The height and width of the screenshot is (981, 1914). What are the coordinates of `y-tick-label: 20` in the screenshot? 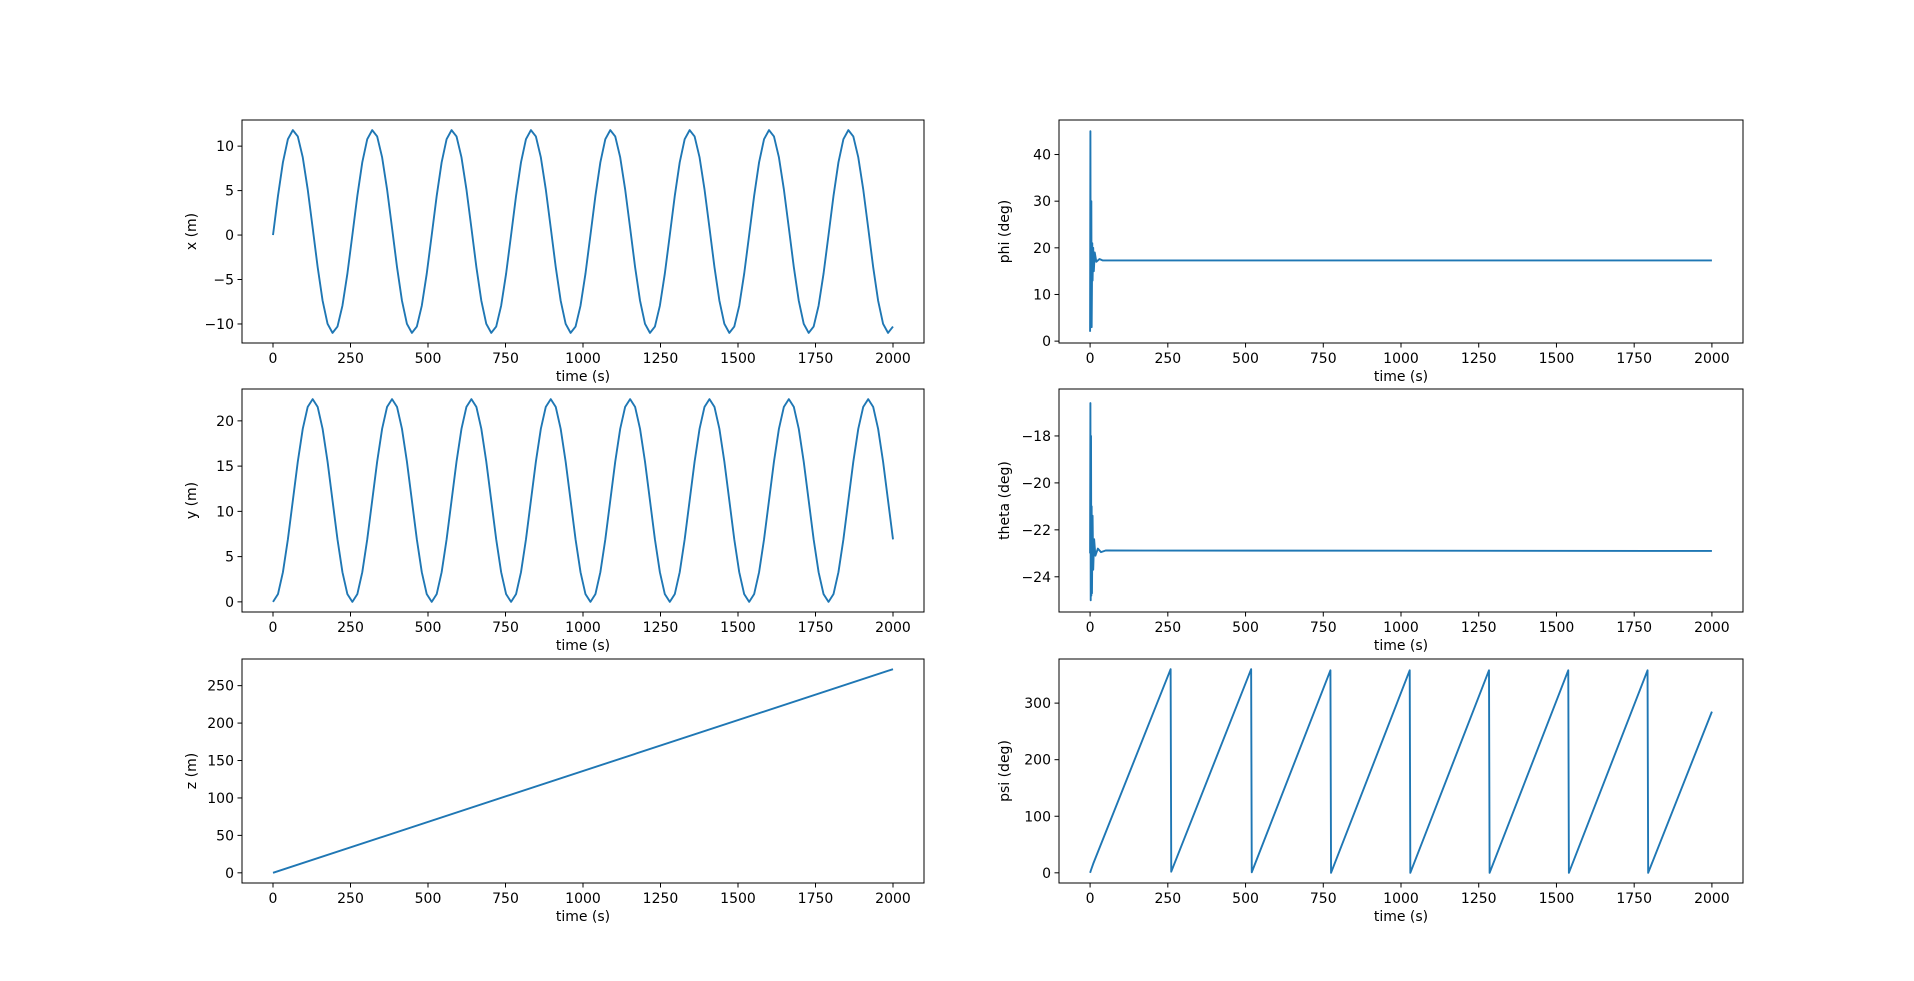 It's located at (1042, 249).